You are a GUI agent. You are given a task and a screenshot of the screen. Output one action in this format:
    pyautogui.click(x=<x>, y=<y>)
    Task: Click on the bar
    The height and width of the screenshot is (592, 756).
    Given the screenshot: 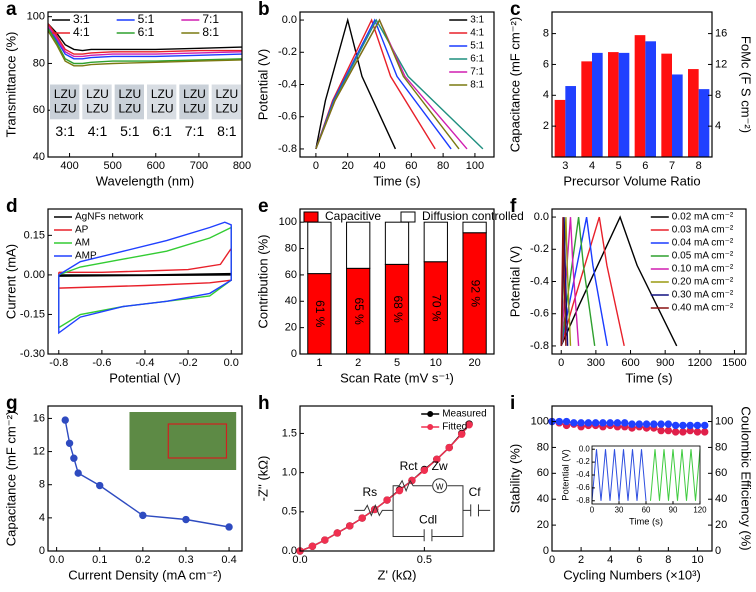 What is the action you would take?
    pyautogui.click(x=704, y=123)
    